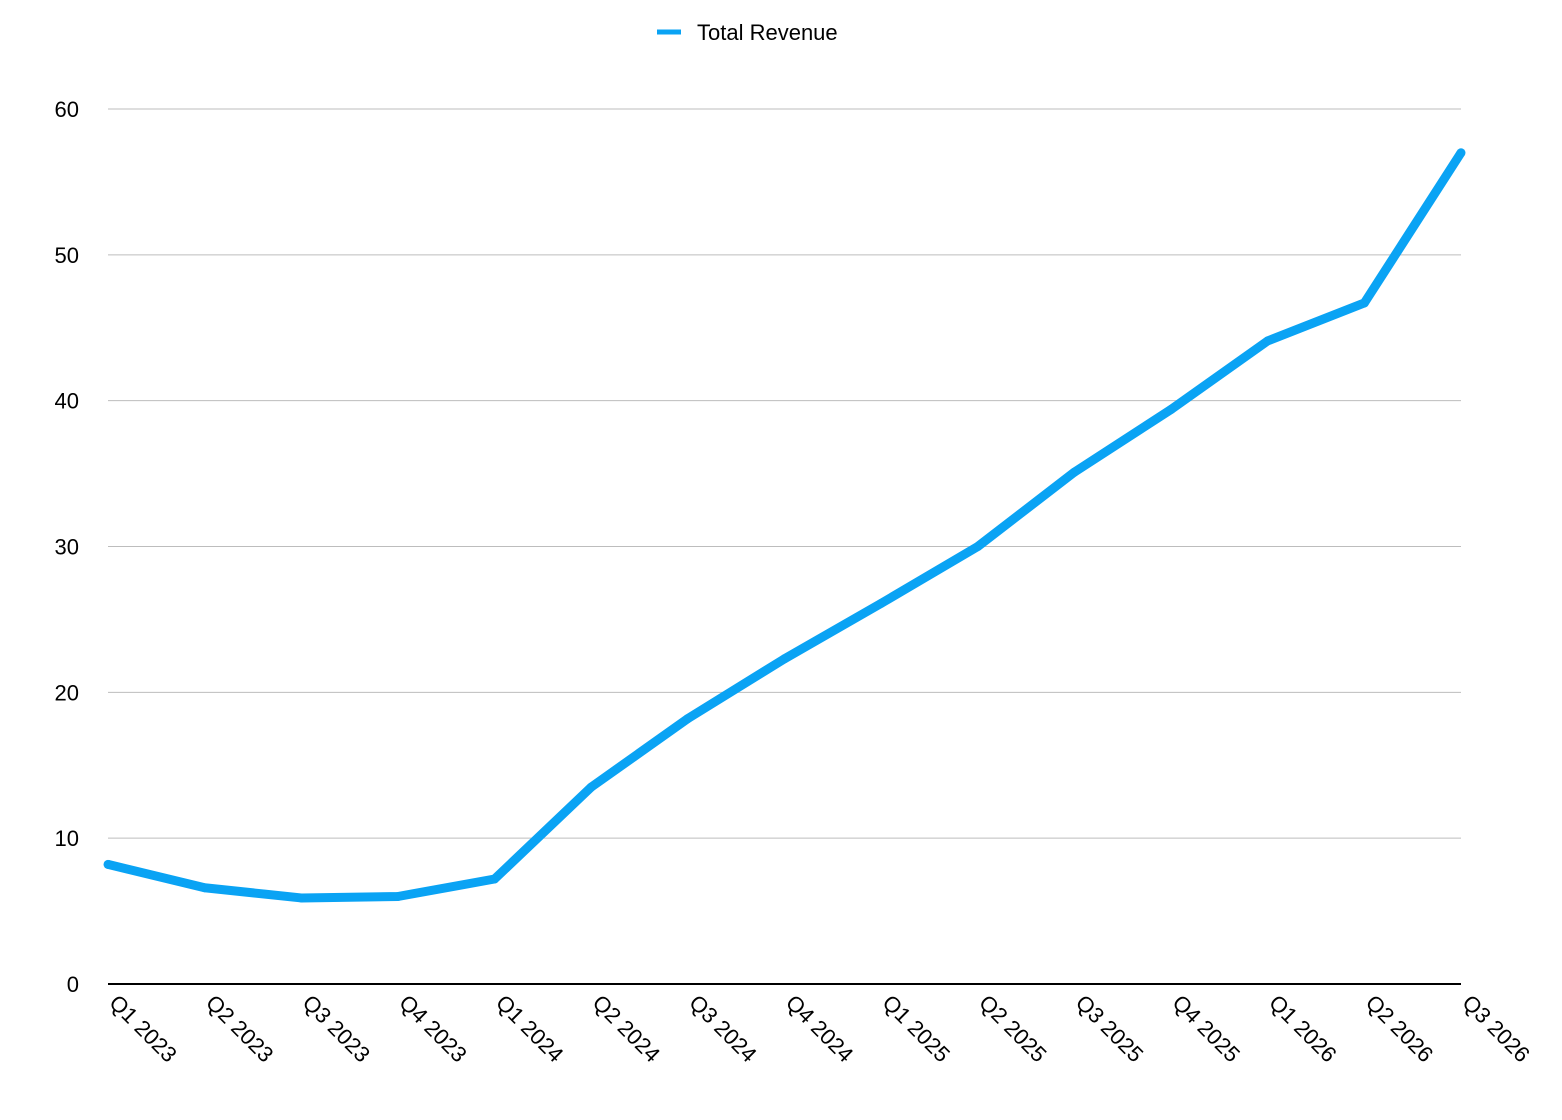 This screenshot has width=1562, height=1120. Describe the element at coordinates (1399, 1028) in the screenshot. I see `x-tick-label: Q2 2026` at that location.